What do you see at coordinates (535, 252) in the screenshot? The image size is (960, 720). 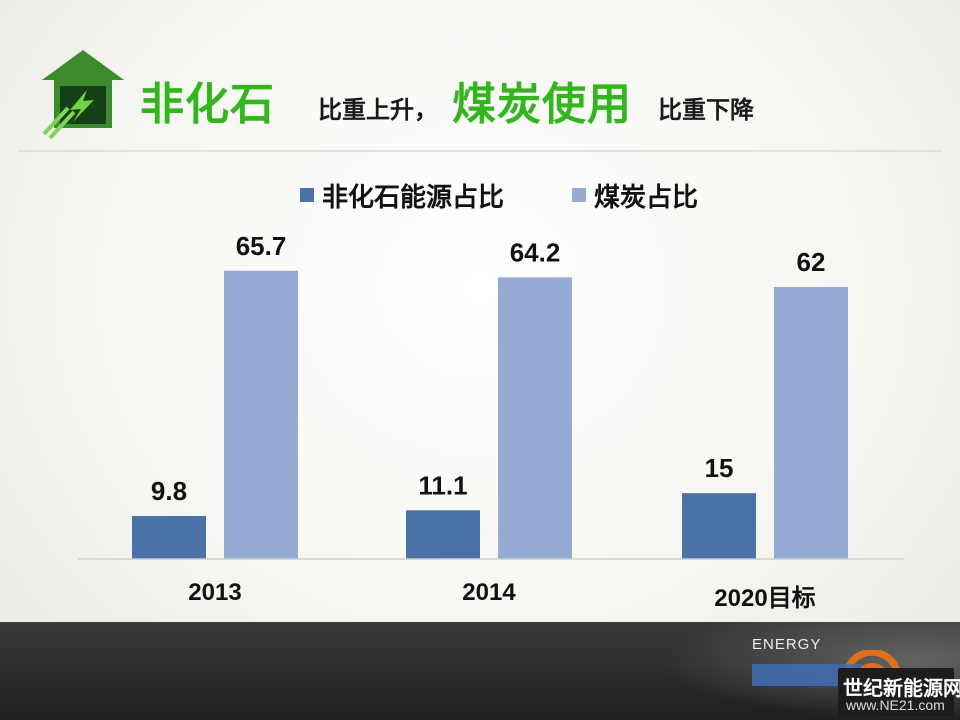 I see `data-label-coal-1: 64.2` at bounding box center [535, 252].